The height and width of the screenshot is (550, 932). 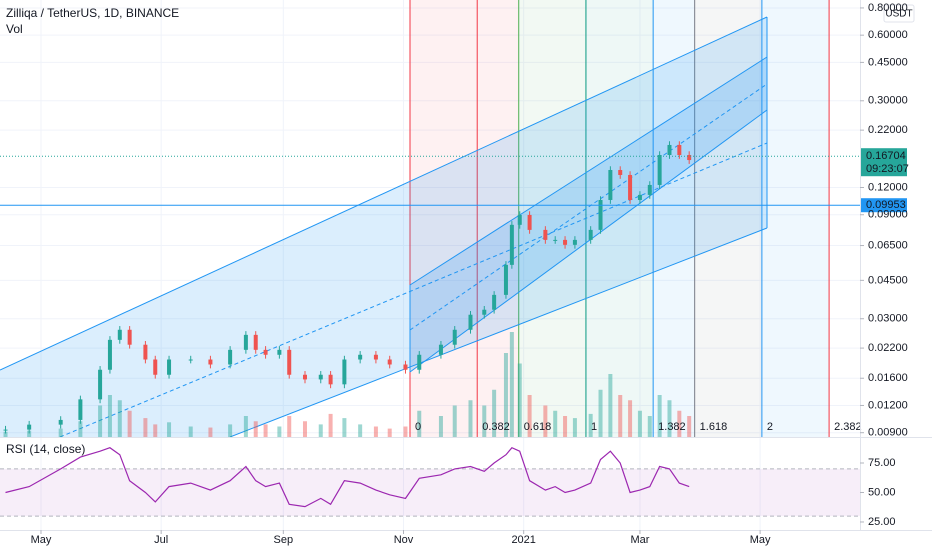 What do you see at coordinates (404, 540) in the screenshot?
I see `x-tick-label: Nov` at bounding box center [404, 540].